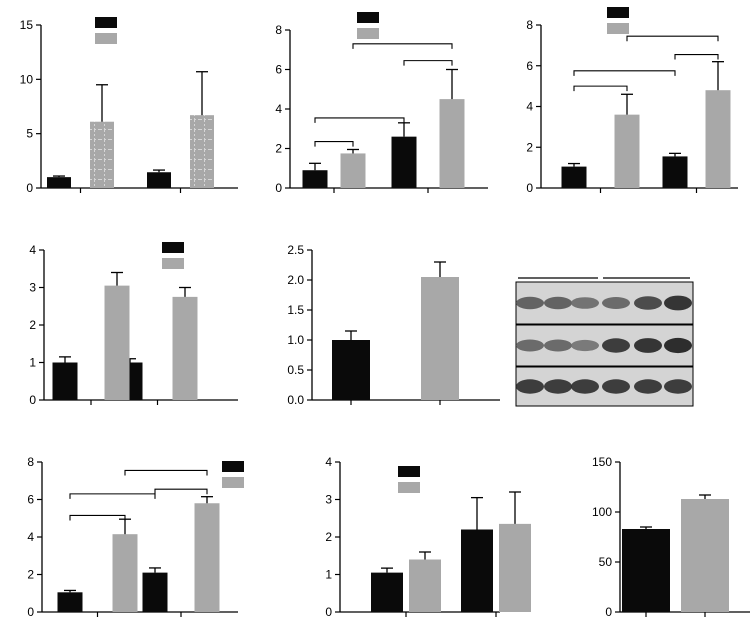 The width and height of the screenshot is (750, 632). Describe the element at coordinates (328, 500) in the screenshot. I see `y-tick-label: 3` at that location.